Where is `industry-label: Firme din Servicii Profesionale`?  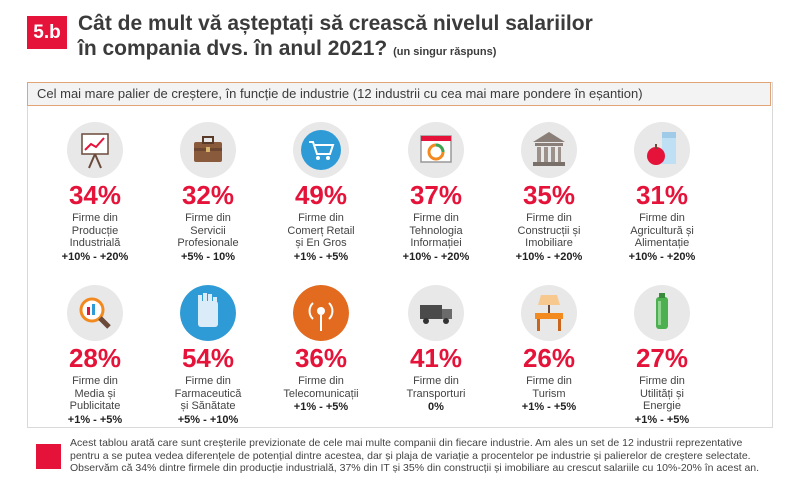 industry-label: Firme din Servicii Profesionale is located at coordinates (208, 230).